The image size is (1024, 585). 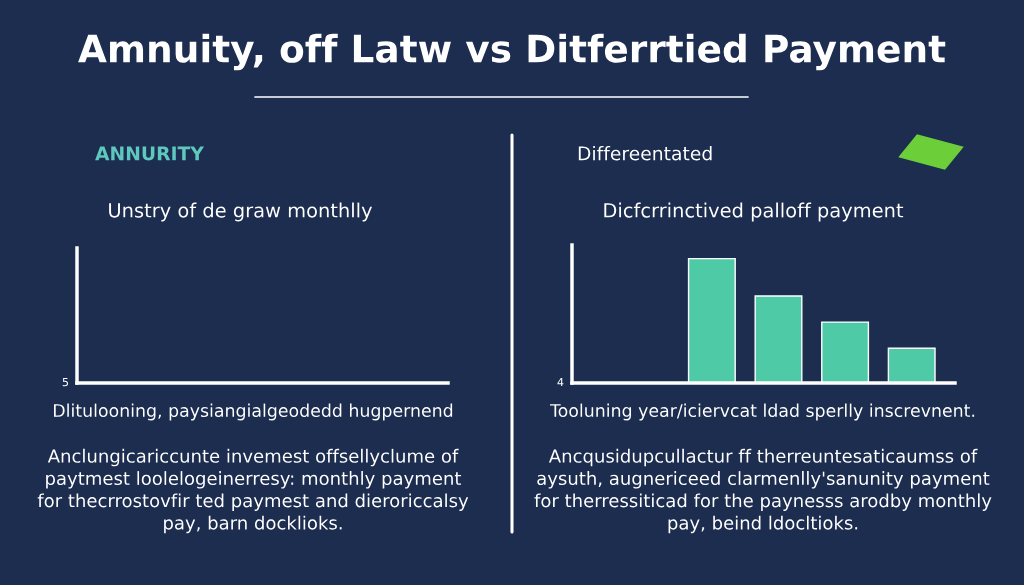 What do you see at coordinates (253, 491) in the screenshot?
I see `text: Anclungicariccunte invemest offsellyclume of paytmest loolelogeinerresy: monthly payment for thecrrostovfir ted paymest and dieroriccalsy pay, barn docklioks.` at bounding box center [253, 491].